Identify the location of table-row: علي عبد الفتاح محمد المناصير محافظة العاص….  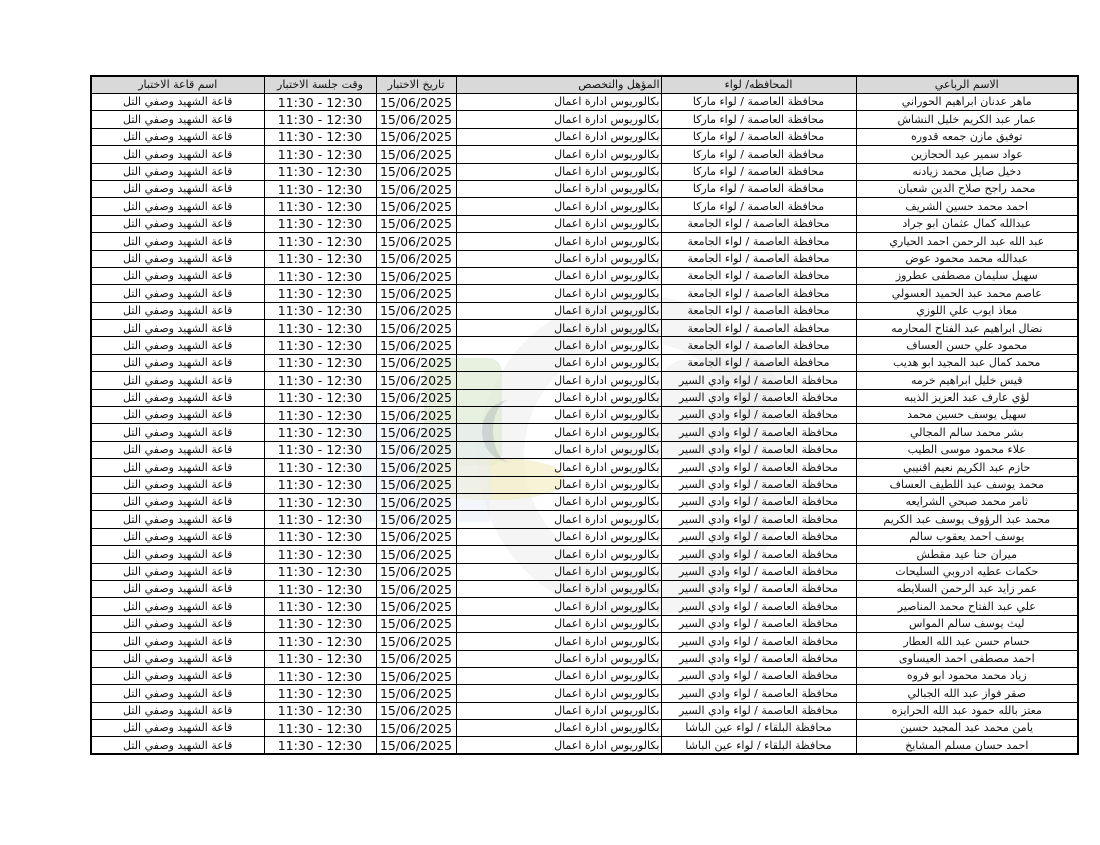
(584, 606).